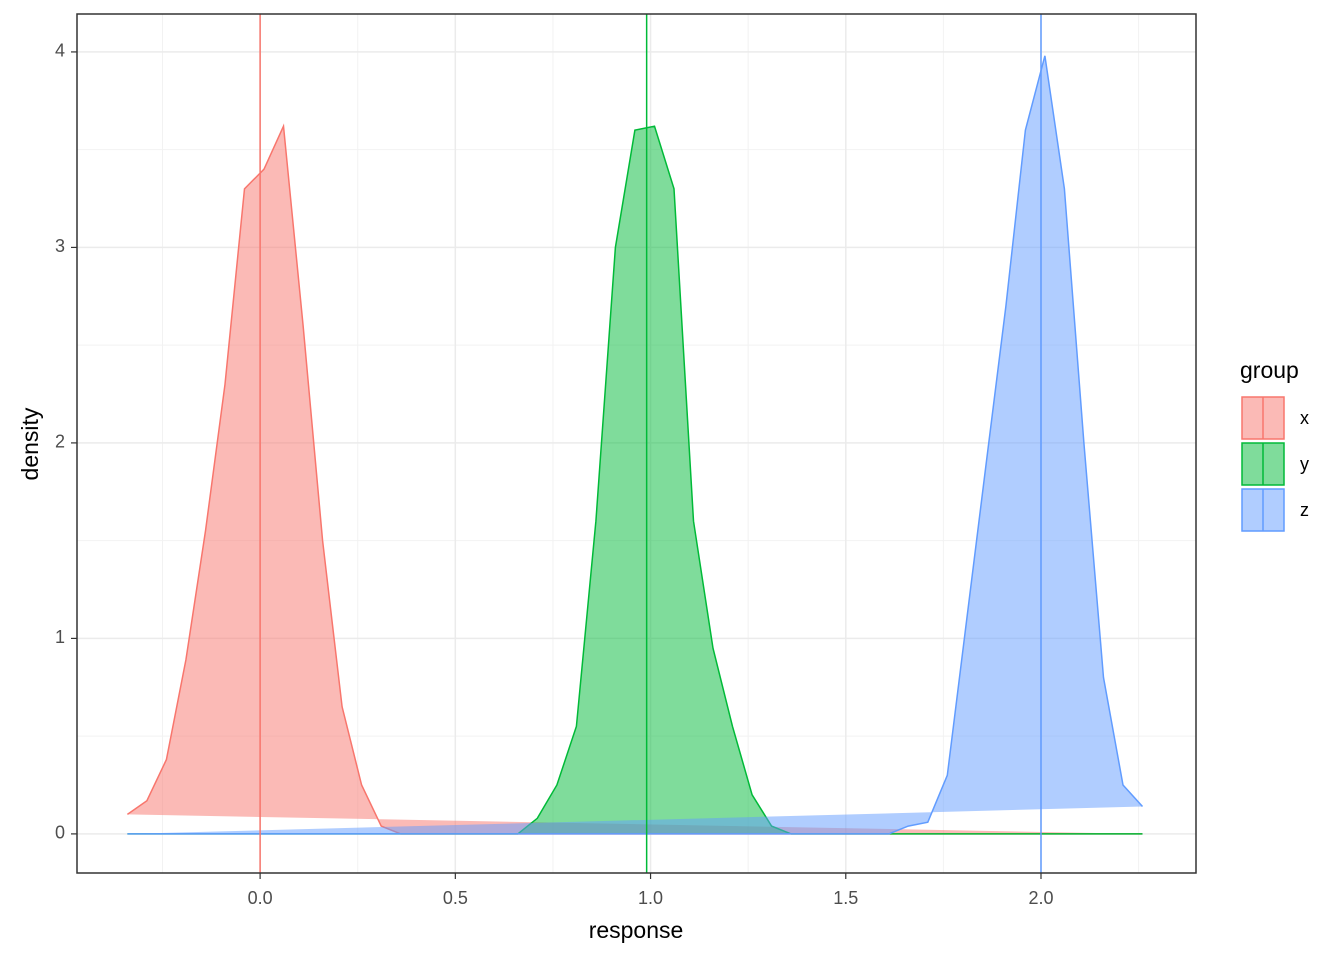  What do you see at coordinates (60, 637) in the screenshot?
I see `y-tick-label: 1` at bounding box center [60, 637].